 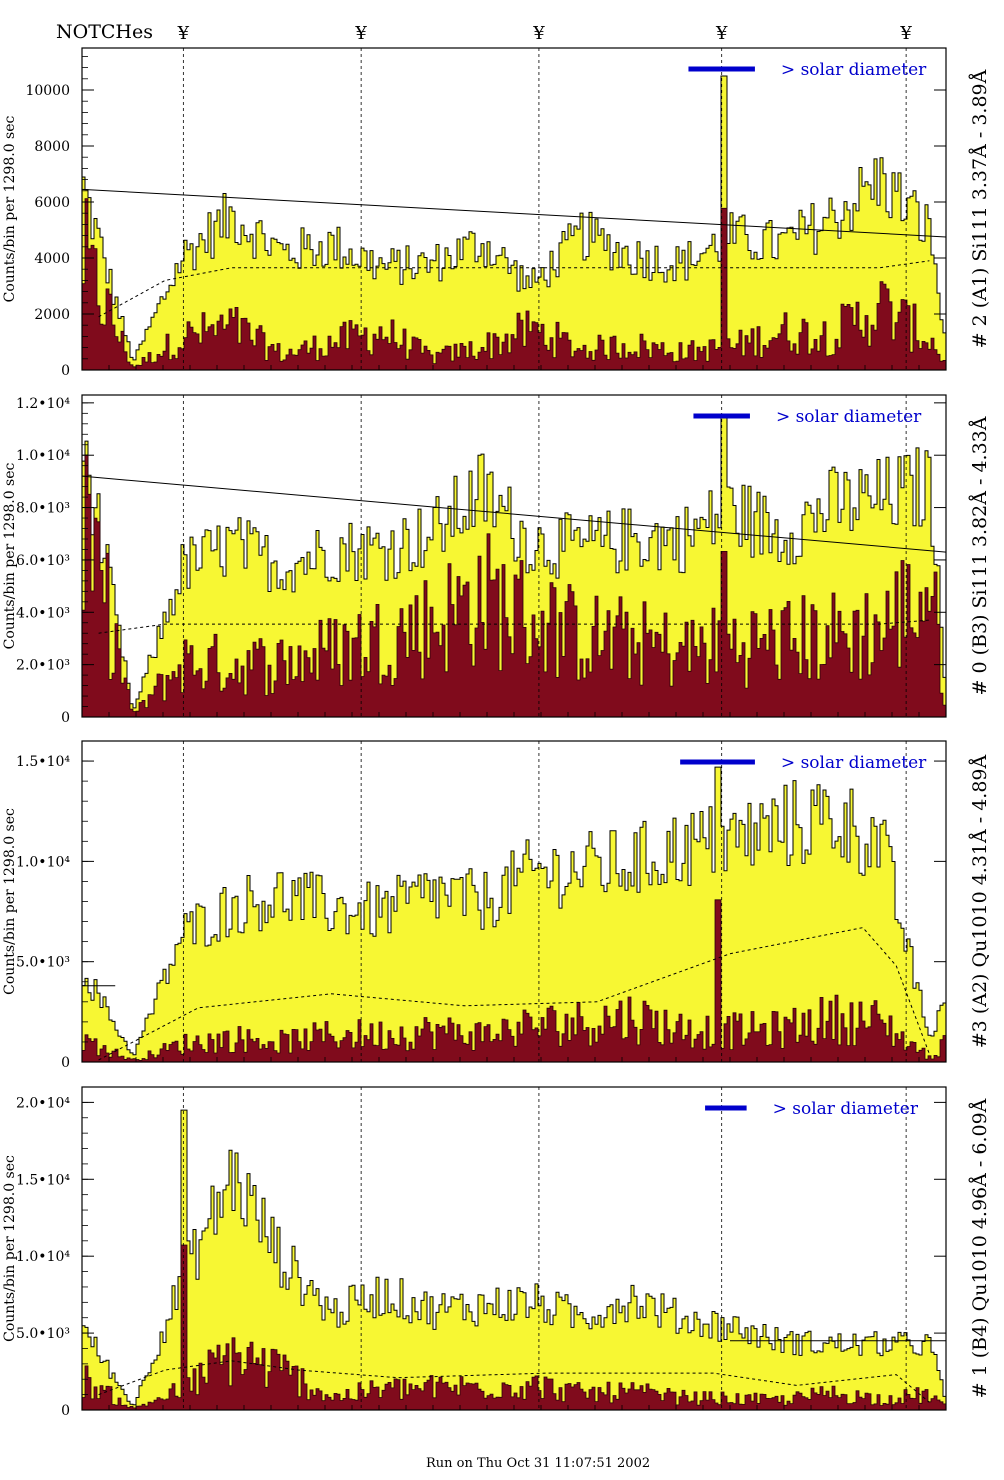 What do you see at coordinates (52, 147) in the screenshot?
I see `y-tick-label: 8000` at bounding box center [52, 147].